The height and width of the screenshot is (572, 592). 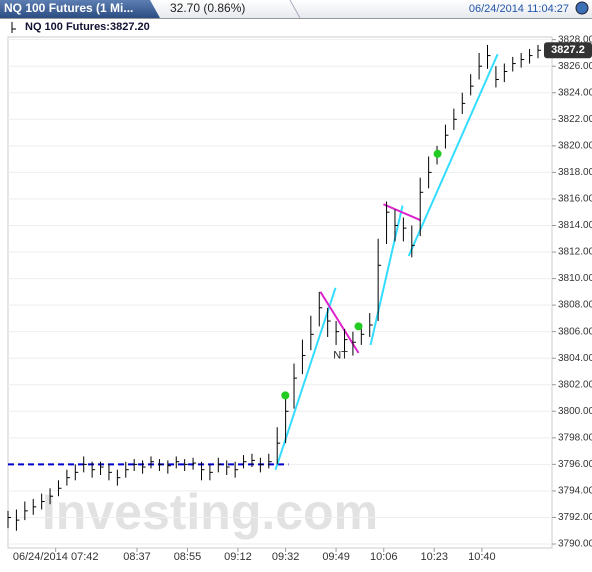 I want to click on y-tick-label: 3802.00, so click(x=575, y=384).